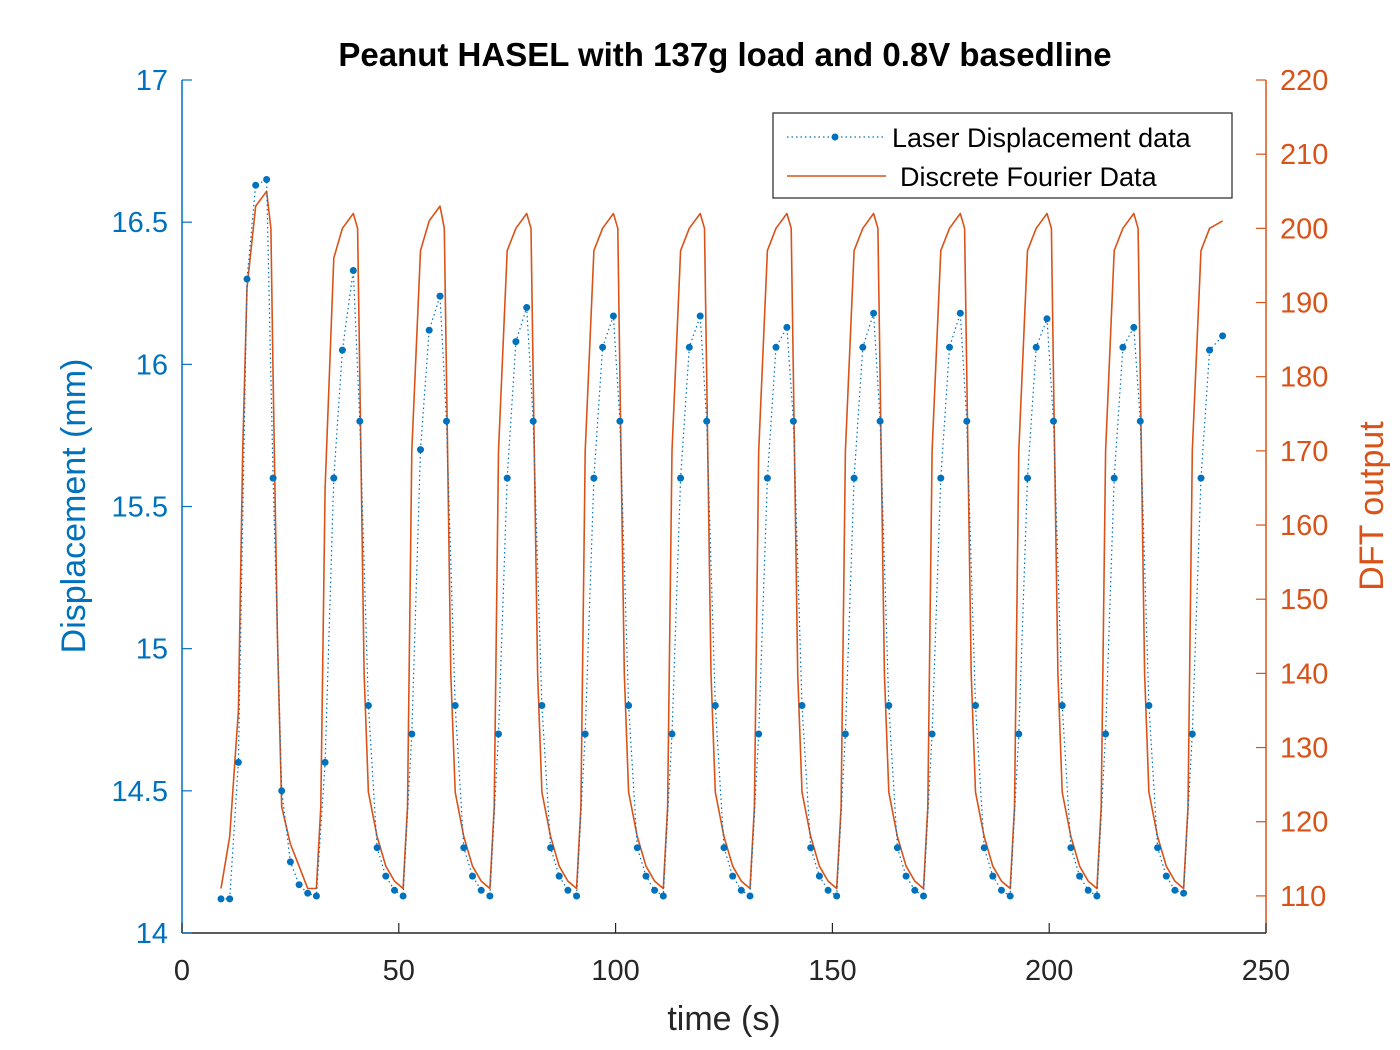 Image resolution: width=1400 pixels, height=1050 pixels. Describe the element at coordinates (152, 81) in the screenshot. I see `left-y-tick-label: 17` at that location.